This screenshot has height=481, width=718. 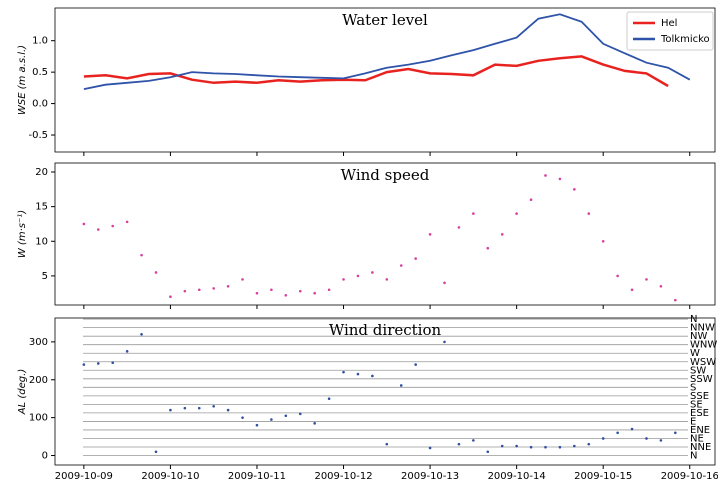 What do you see at coordinates (40, 104) in the screenshot?
I see `y-tick-label: 0.0` at bounding box center [40, 104].